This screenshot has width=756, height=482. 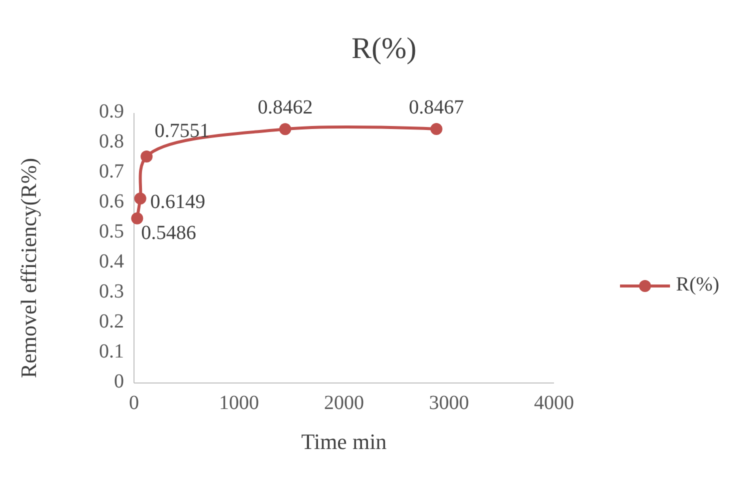 What do you see at coordinates (239, 403) in the screenshot?
I see `x-tick-label: 1000` at bounding box center [239, 403].